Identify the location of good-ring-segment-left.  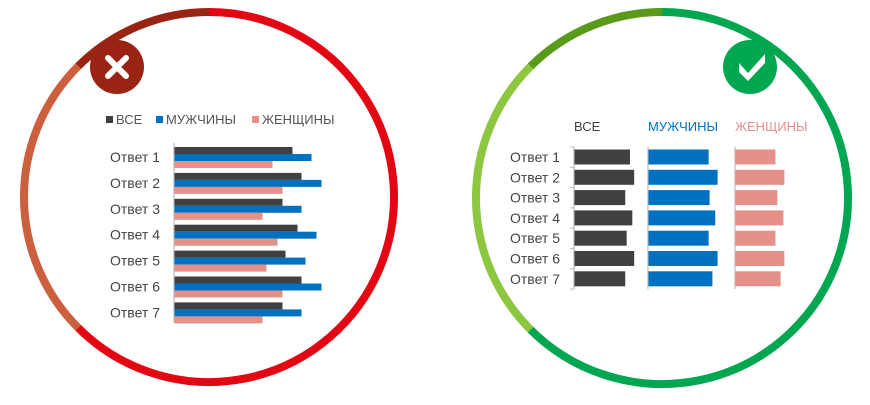
(503, 198).